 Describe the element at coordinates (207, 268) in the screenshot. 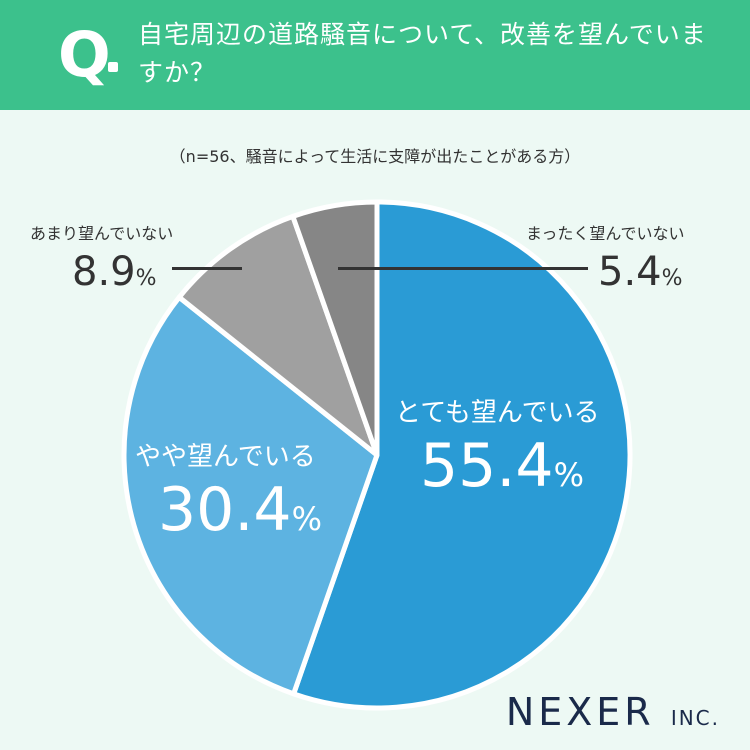

I see `leader-line-not-much` at that location.